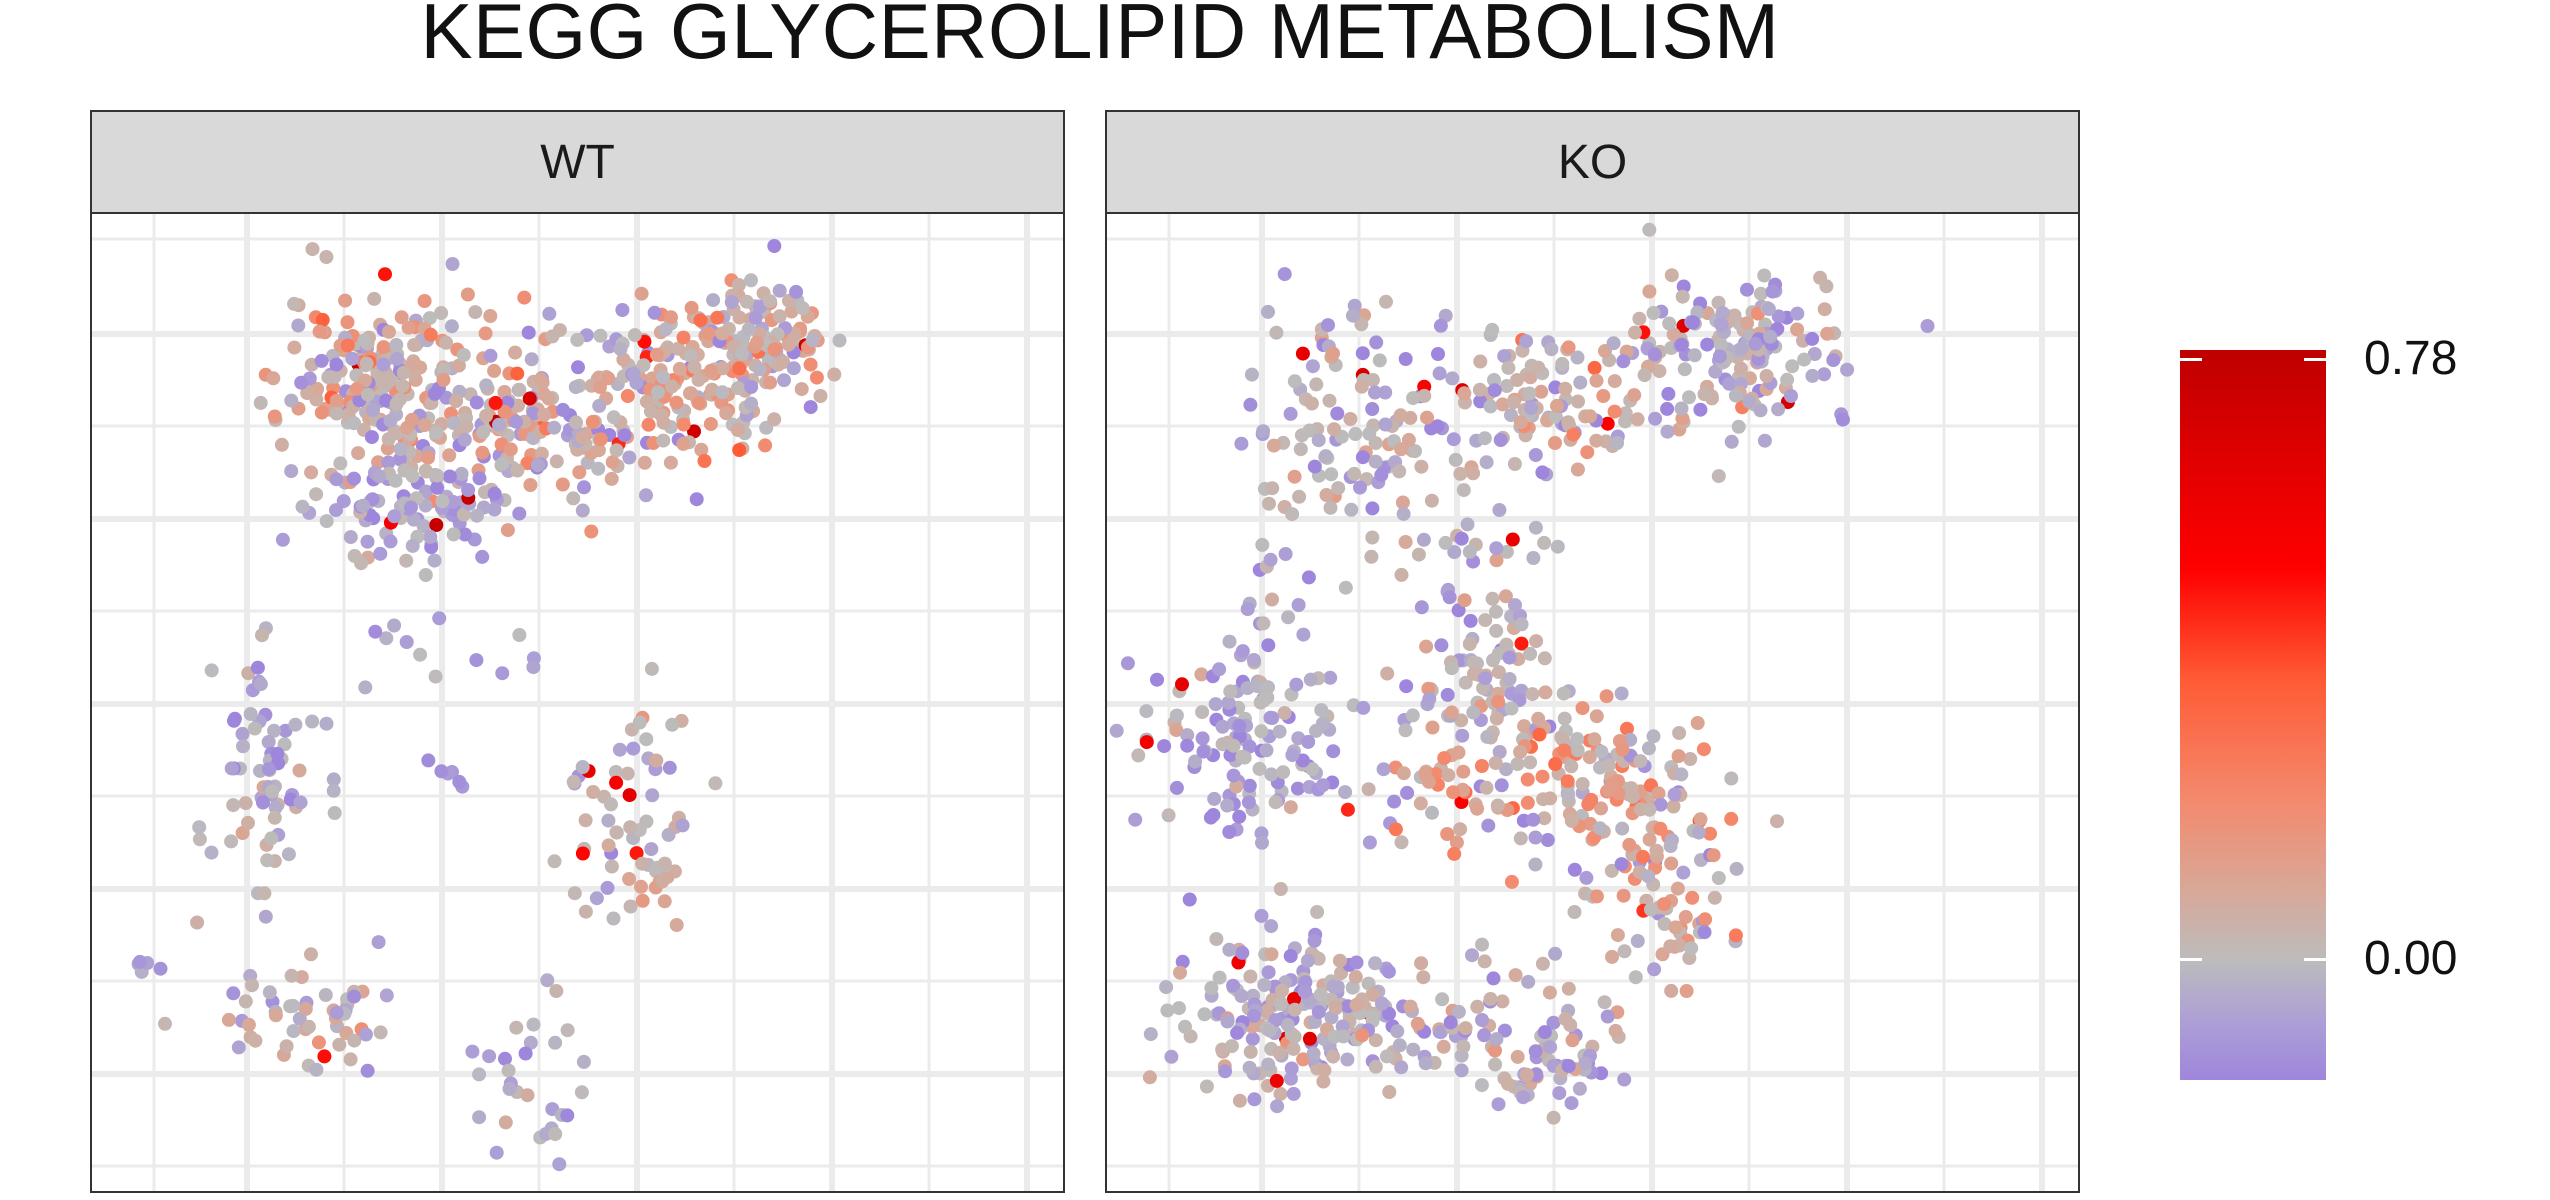 The width and height of the screenshot is (2550, 1200). I want to click on legend-tick-max-left, so click(2191, 359).